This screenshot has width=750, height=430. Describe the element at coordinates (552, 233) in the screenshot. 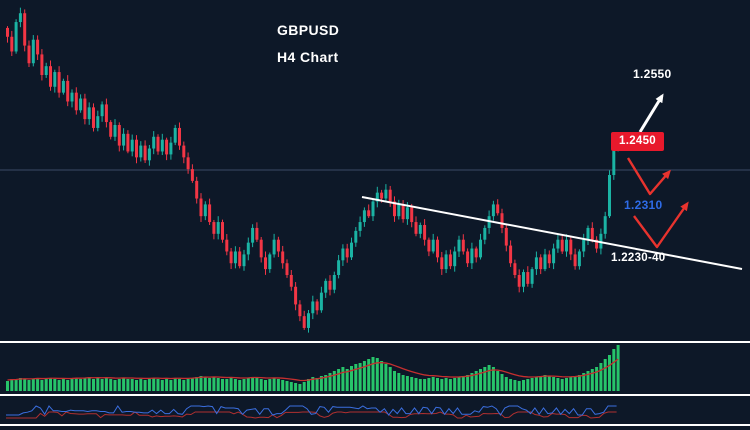

I see `trendline` at that location.